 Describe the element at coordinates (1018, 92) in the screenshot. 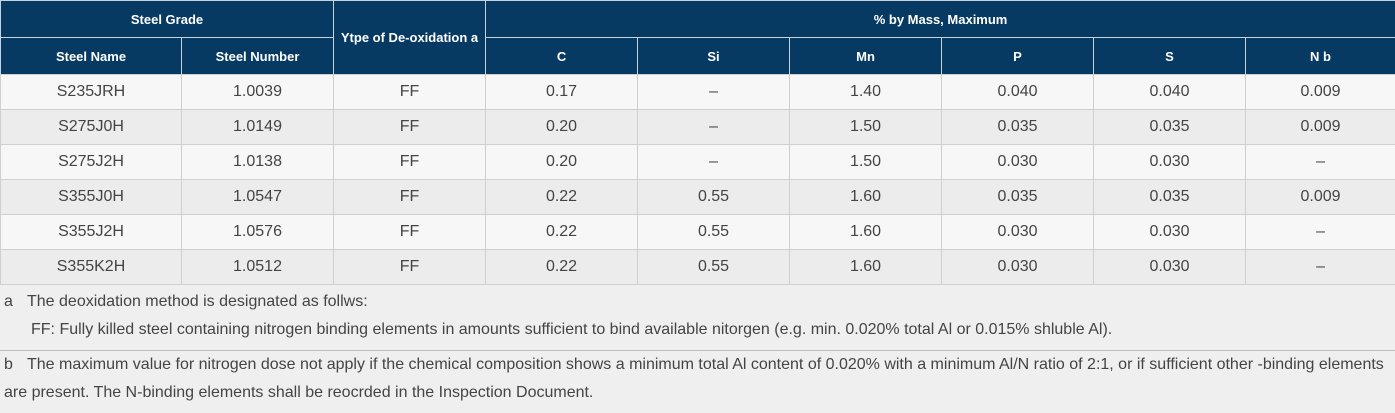

I see `cell-p: 0.040` at that location.